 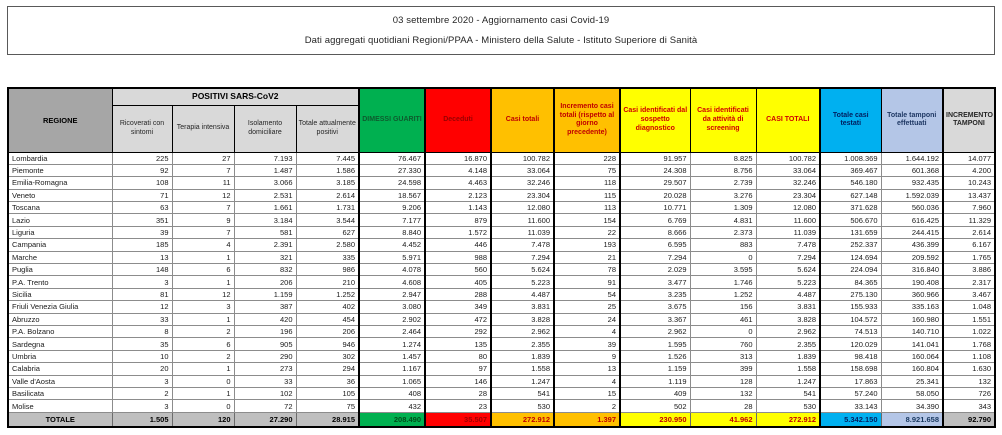 I want to click on cell-regione: Molise, so click(x=60, y=406).